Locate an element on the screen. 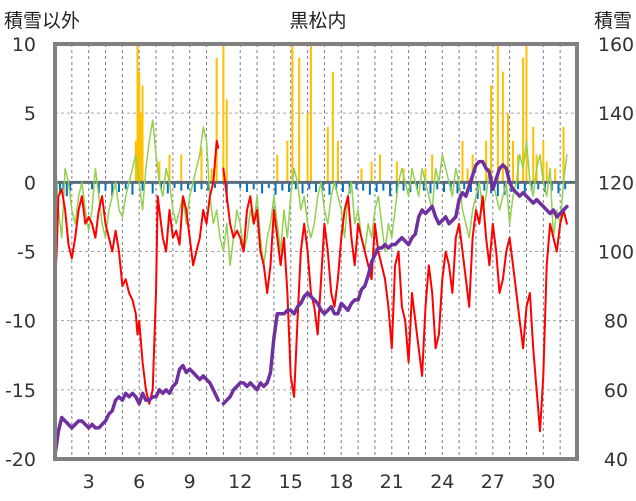 This screenshot has width=636, height=501. x-tick-label: 15 is located at coordinates (291, 482).